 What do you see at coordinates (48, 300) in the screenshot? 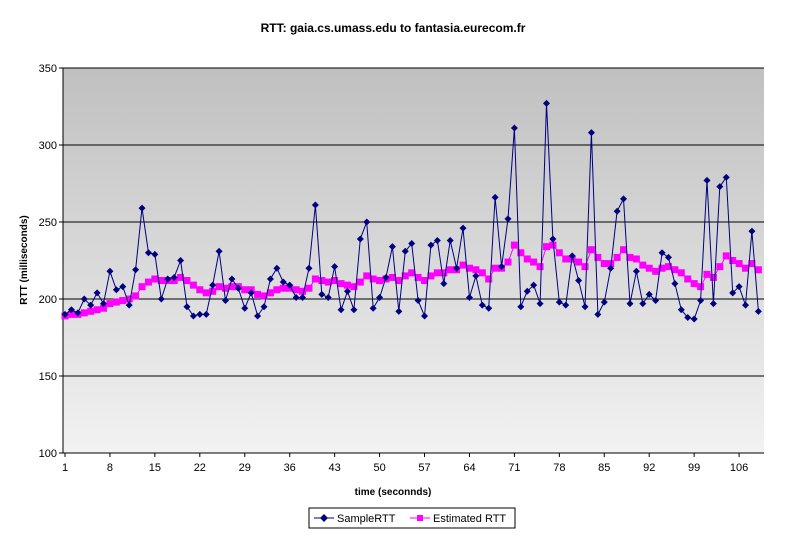
I see `y-tick-label: 200` at bounding box center [48, 300].